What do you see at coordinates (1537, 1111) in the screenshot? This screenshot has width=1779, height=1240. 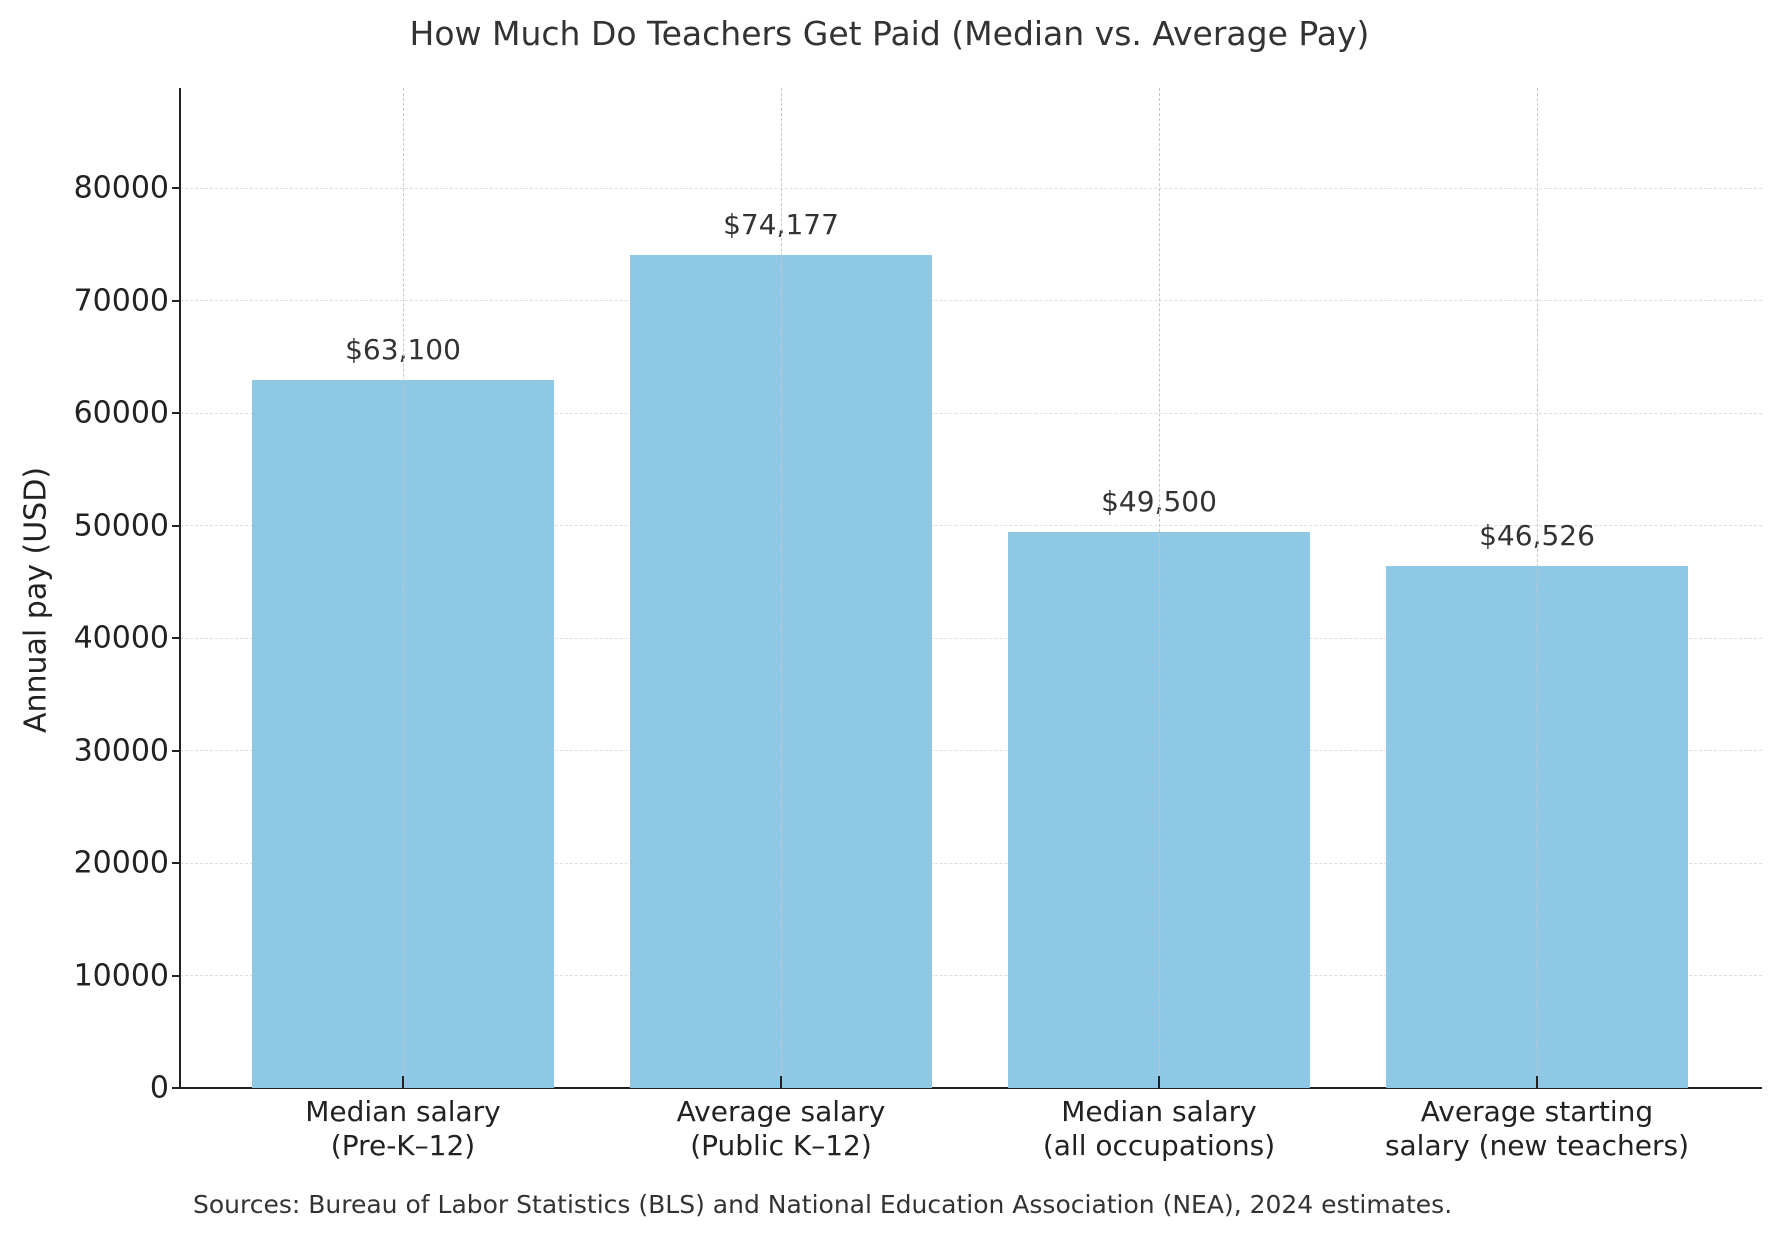 I see `x-label-line1: Average starting` at bounding box center [1537, 1111].